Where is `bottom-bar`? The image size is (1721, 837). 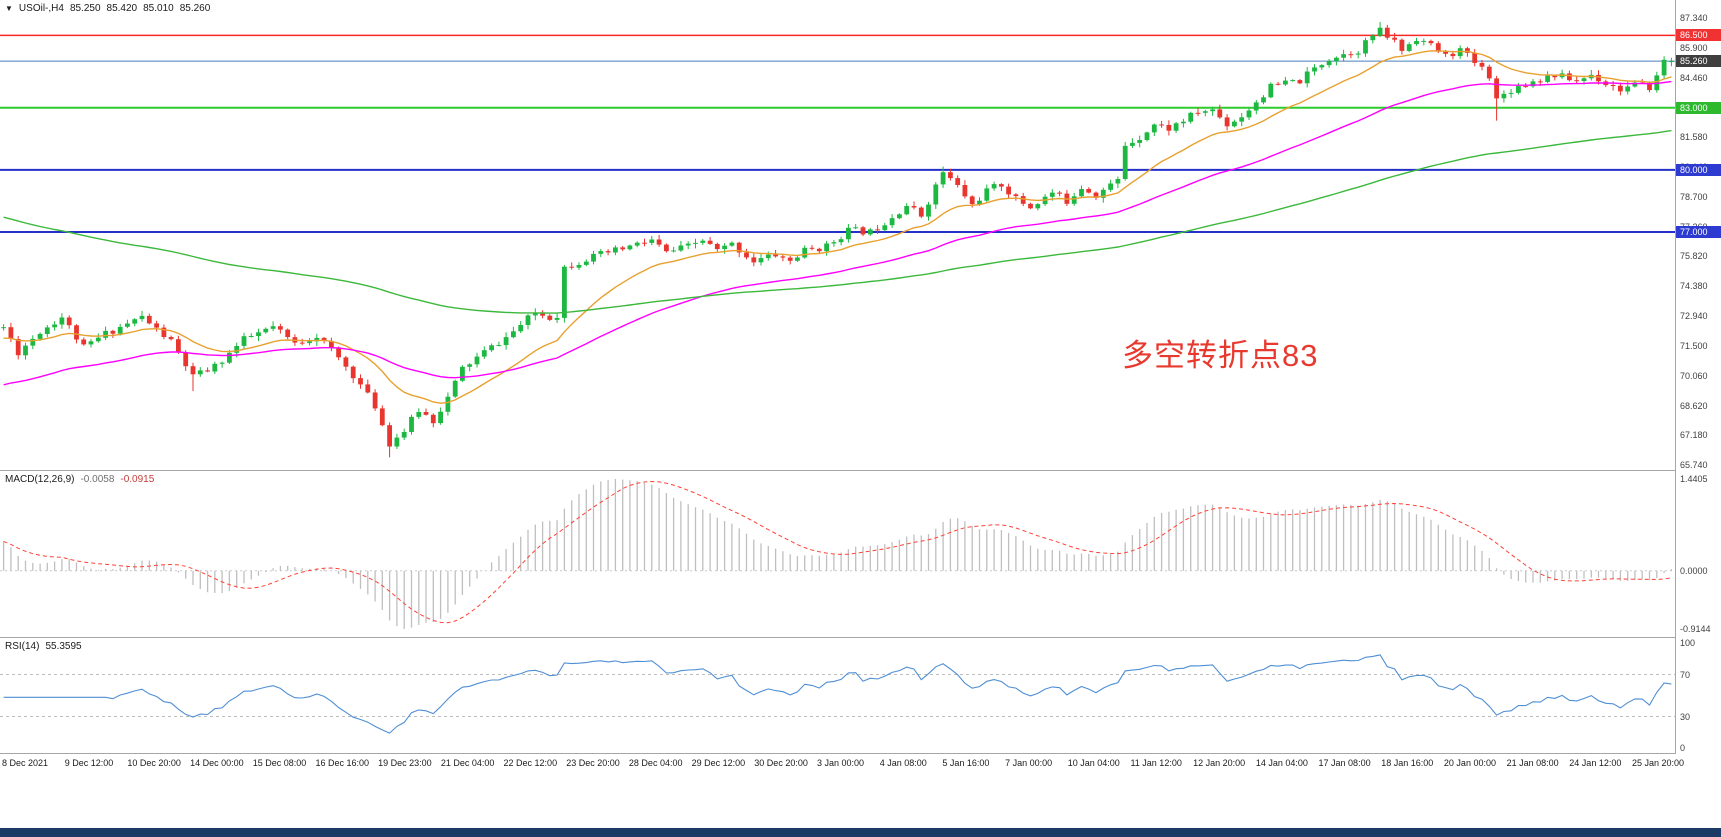
bottom-bar is located at coordinates (860, 832).